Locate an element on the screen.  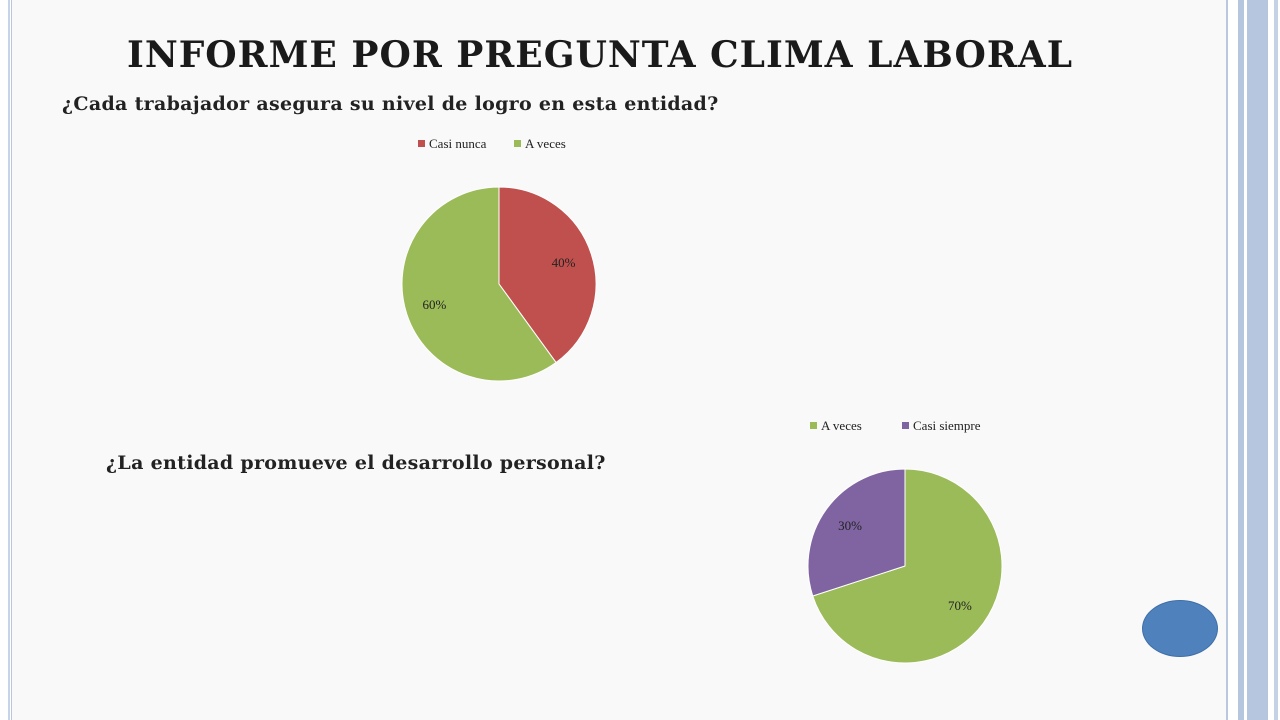
legend-label-1-1: A veces is located at coordinates (545, 143).